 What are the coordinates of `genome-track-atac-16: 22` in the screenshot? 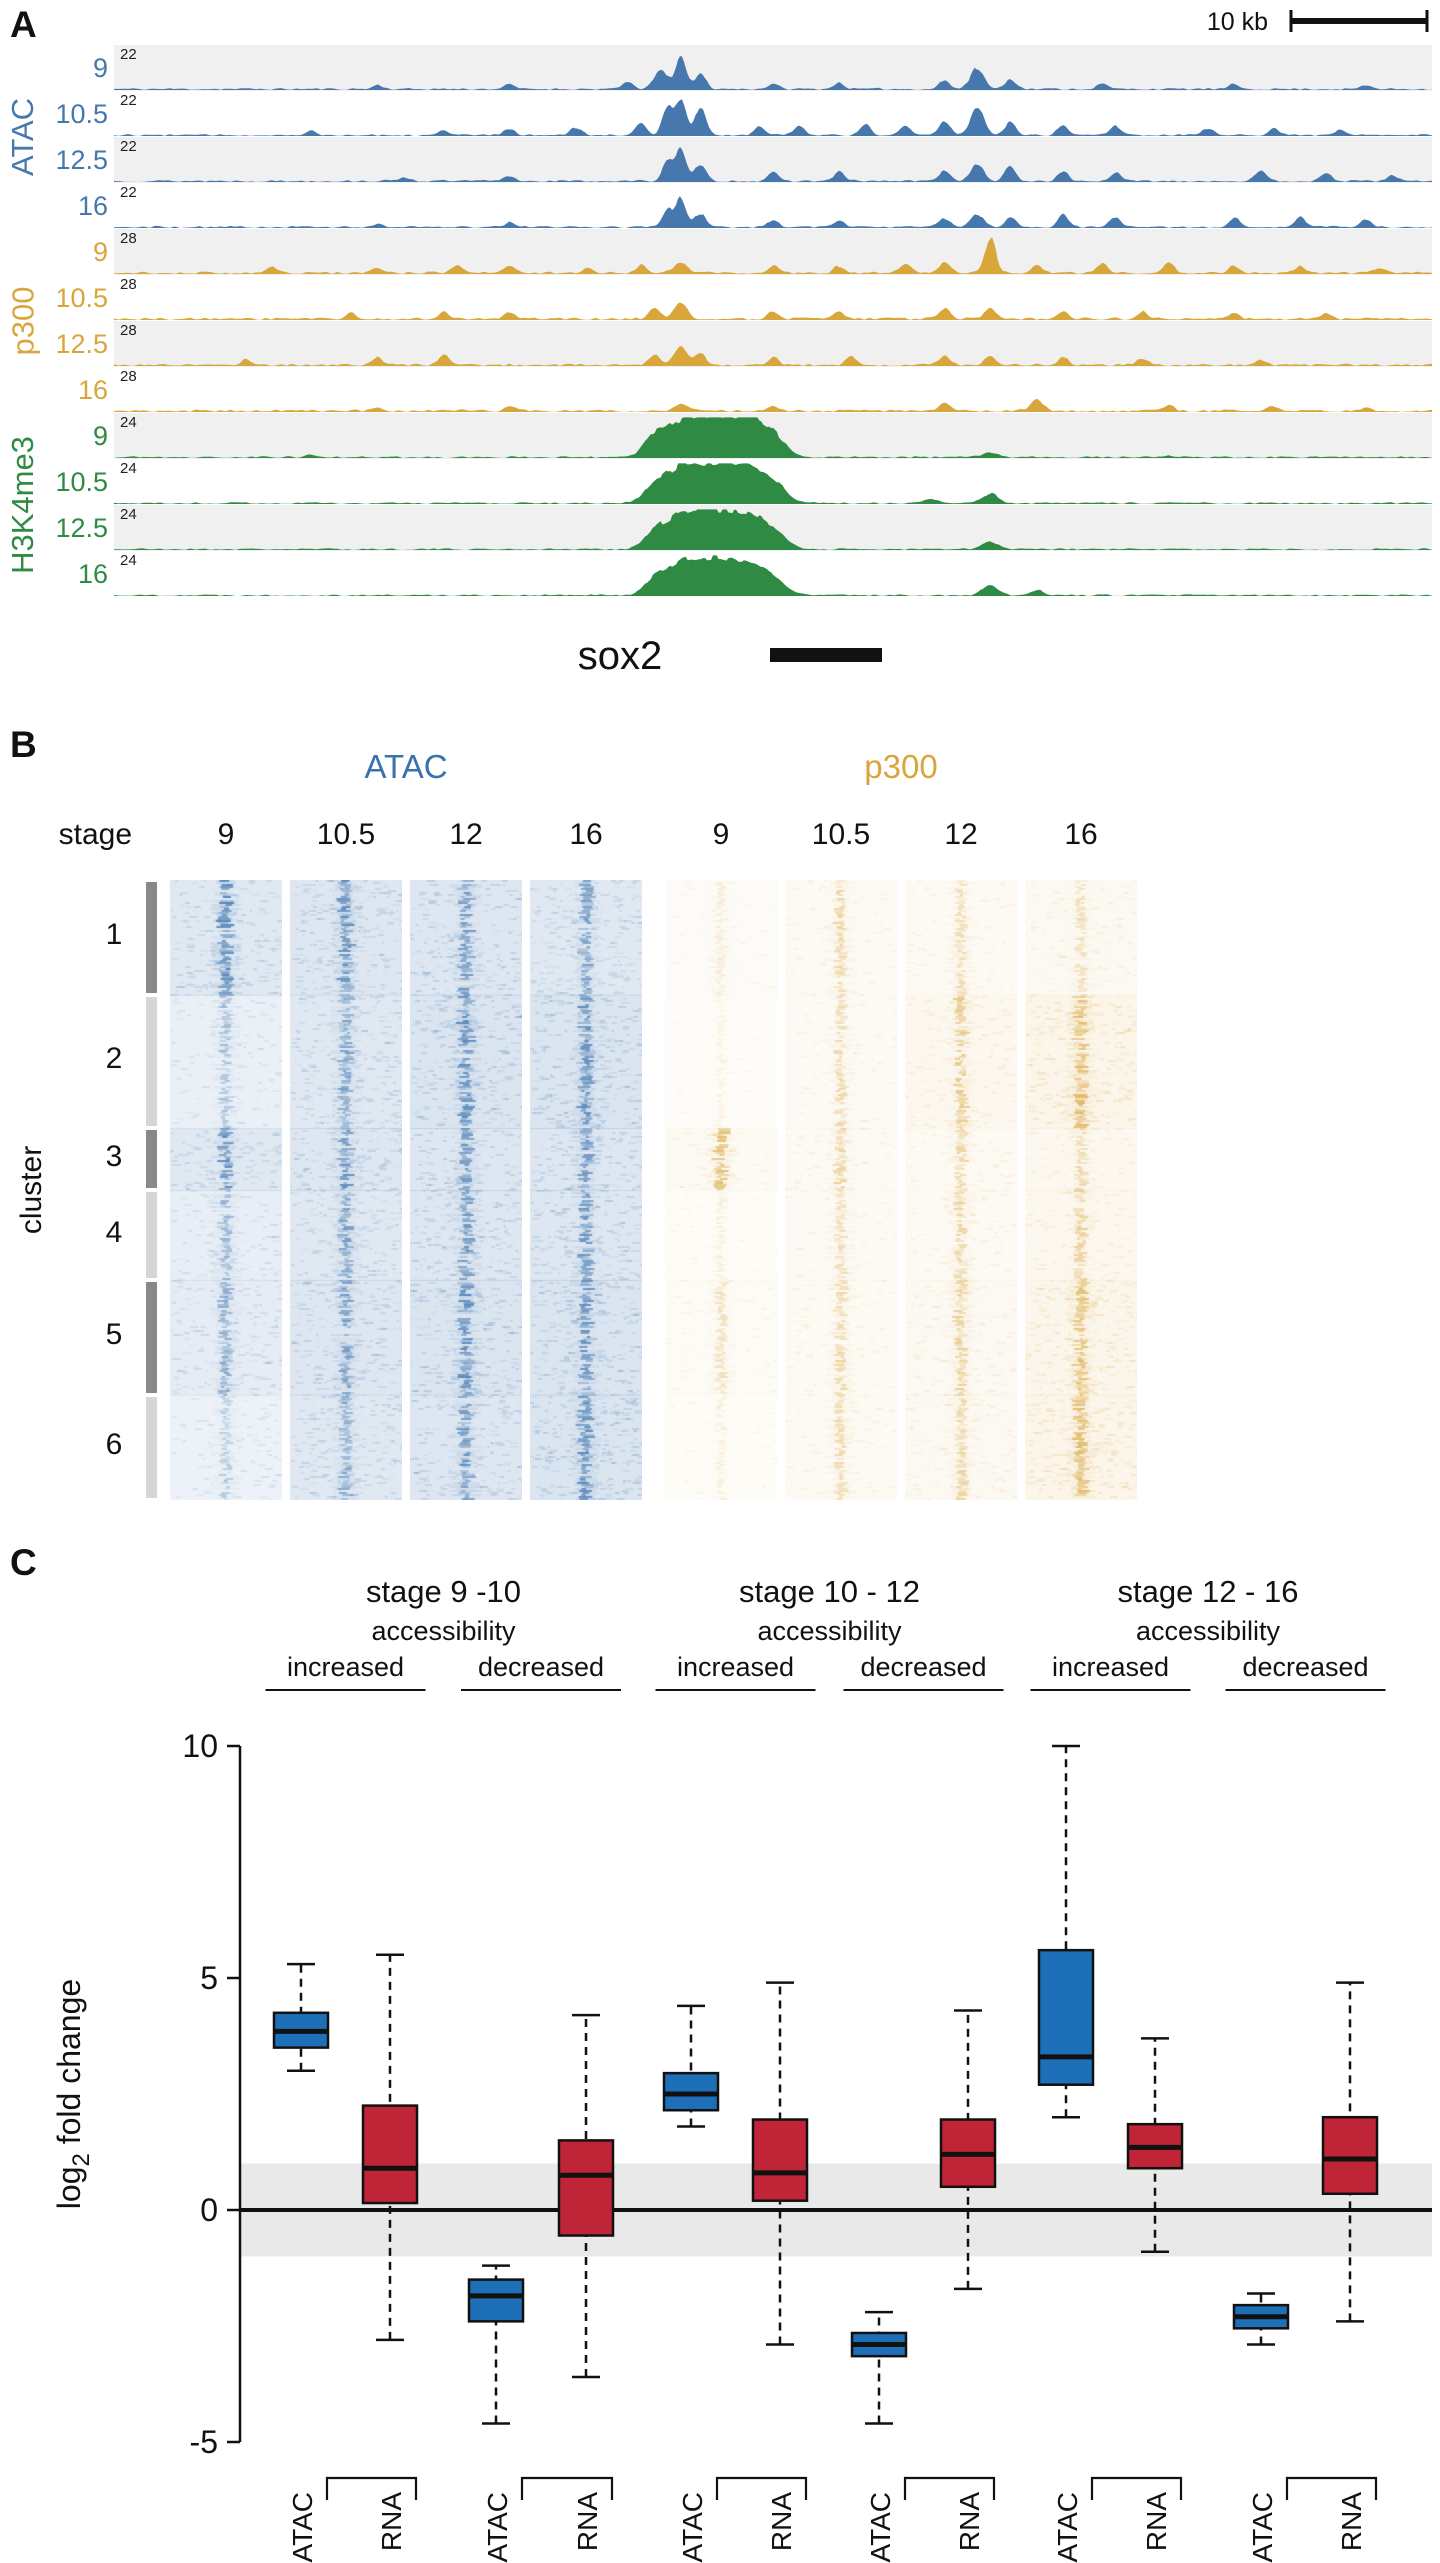 It's located at (773, 206).